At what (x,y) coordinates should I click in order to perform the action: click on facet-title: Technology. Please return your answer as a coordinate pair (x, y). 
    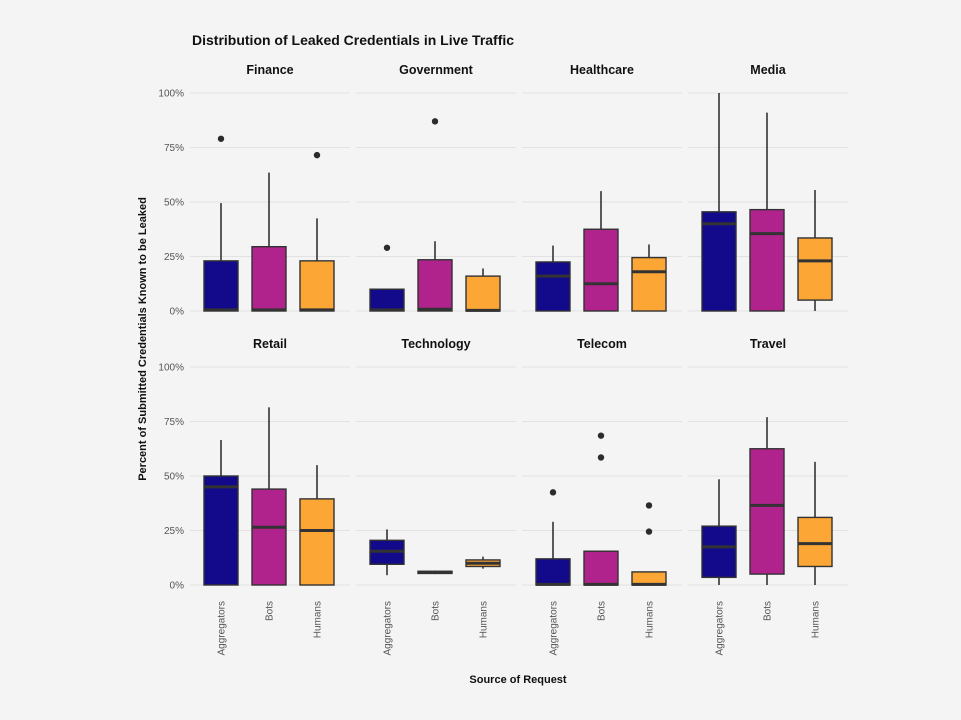
    Looking at the image, I should click on (435, 344).